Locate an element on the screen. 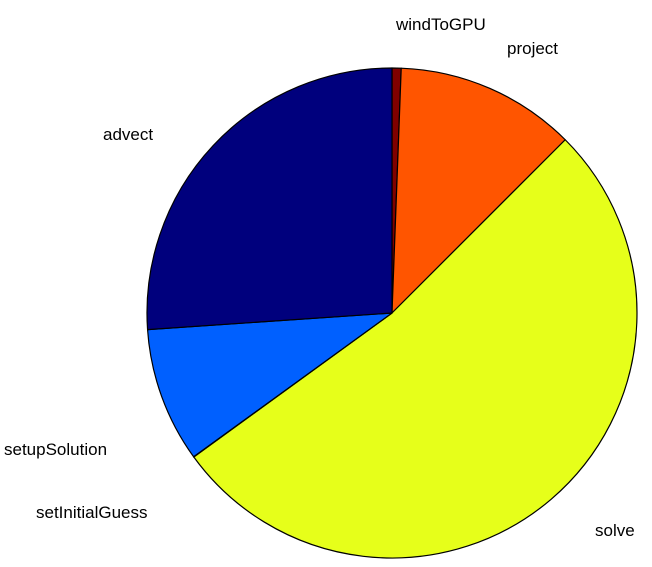 Image resolution: width=652 pixels, height=567 pixels. slice-project is located at coordinates (478, 190).